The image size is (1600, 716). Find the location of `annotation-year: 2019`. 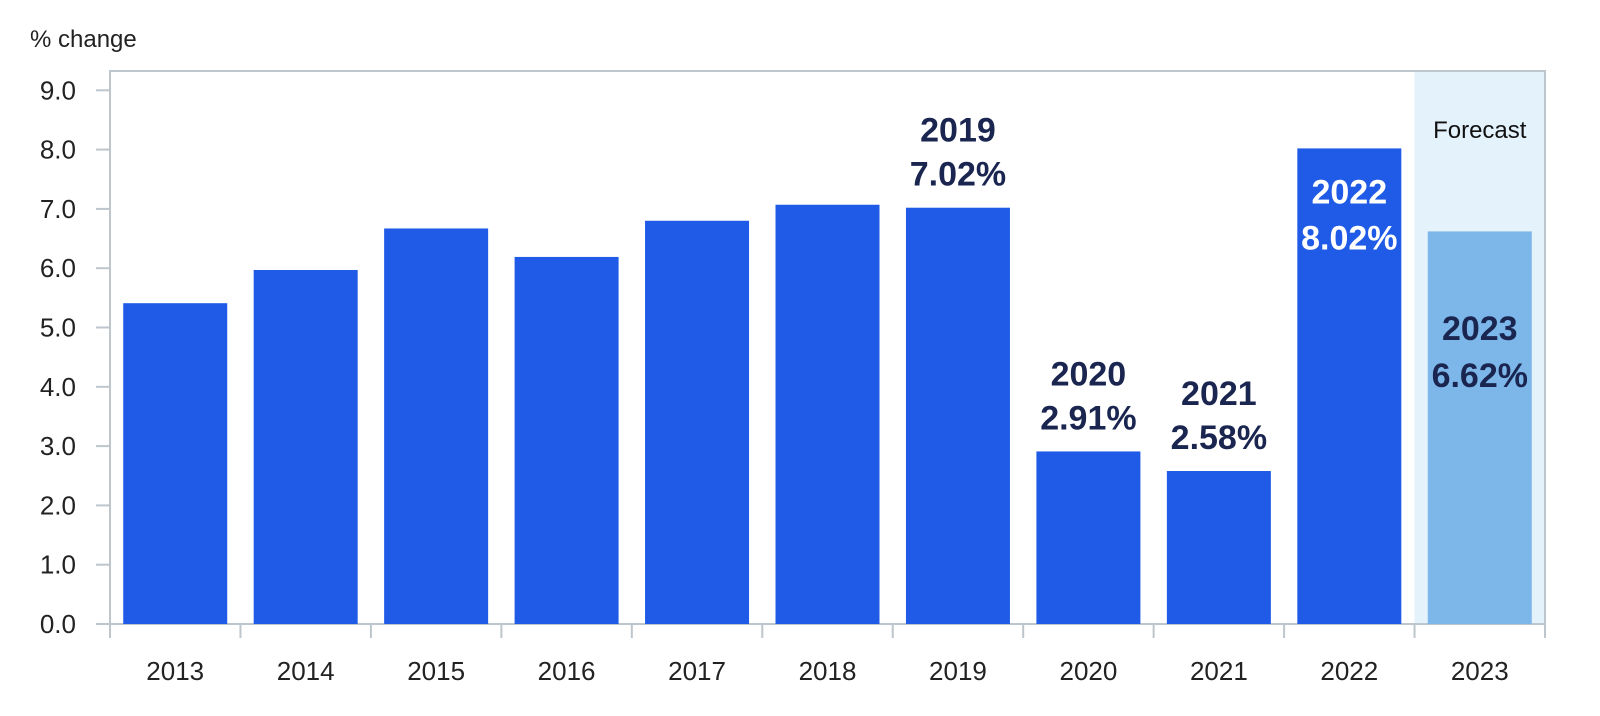

annotation-year: 2019 is located at coordinates (958, 131).